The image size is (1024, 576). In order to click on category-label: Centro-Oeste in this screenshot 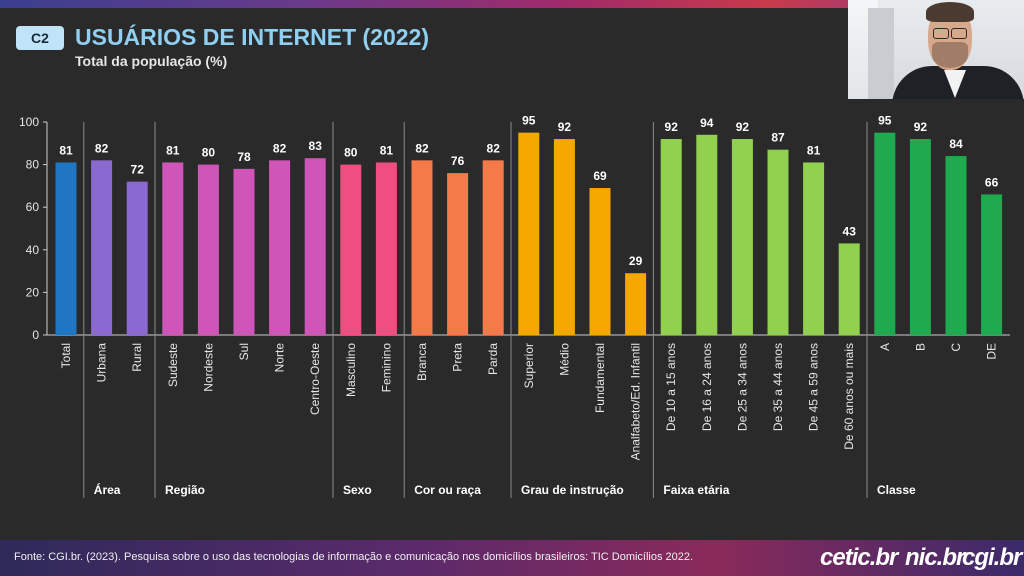, I will do `click(315, 379)`.